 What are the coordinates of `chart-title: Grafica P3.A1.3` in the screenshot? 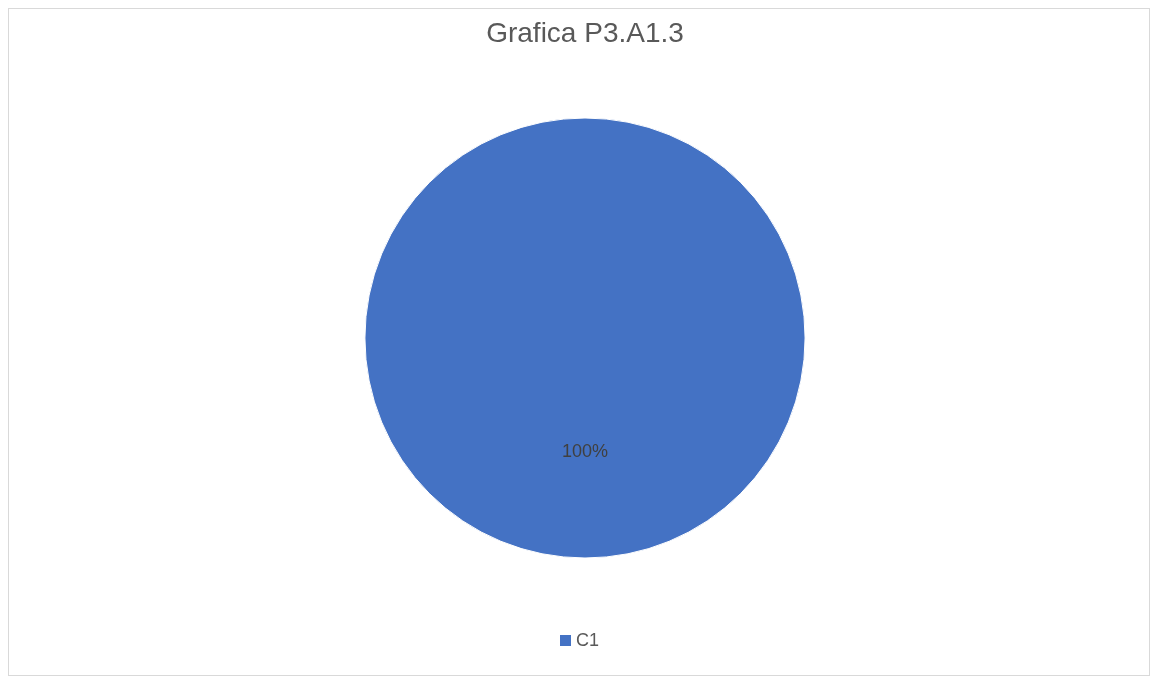 It's located at (585, 32).